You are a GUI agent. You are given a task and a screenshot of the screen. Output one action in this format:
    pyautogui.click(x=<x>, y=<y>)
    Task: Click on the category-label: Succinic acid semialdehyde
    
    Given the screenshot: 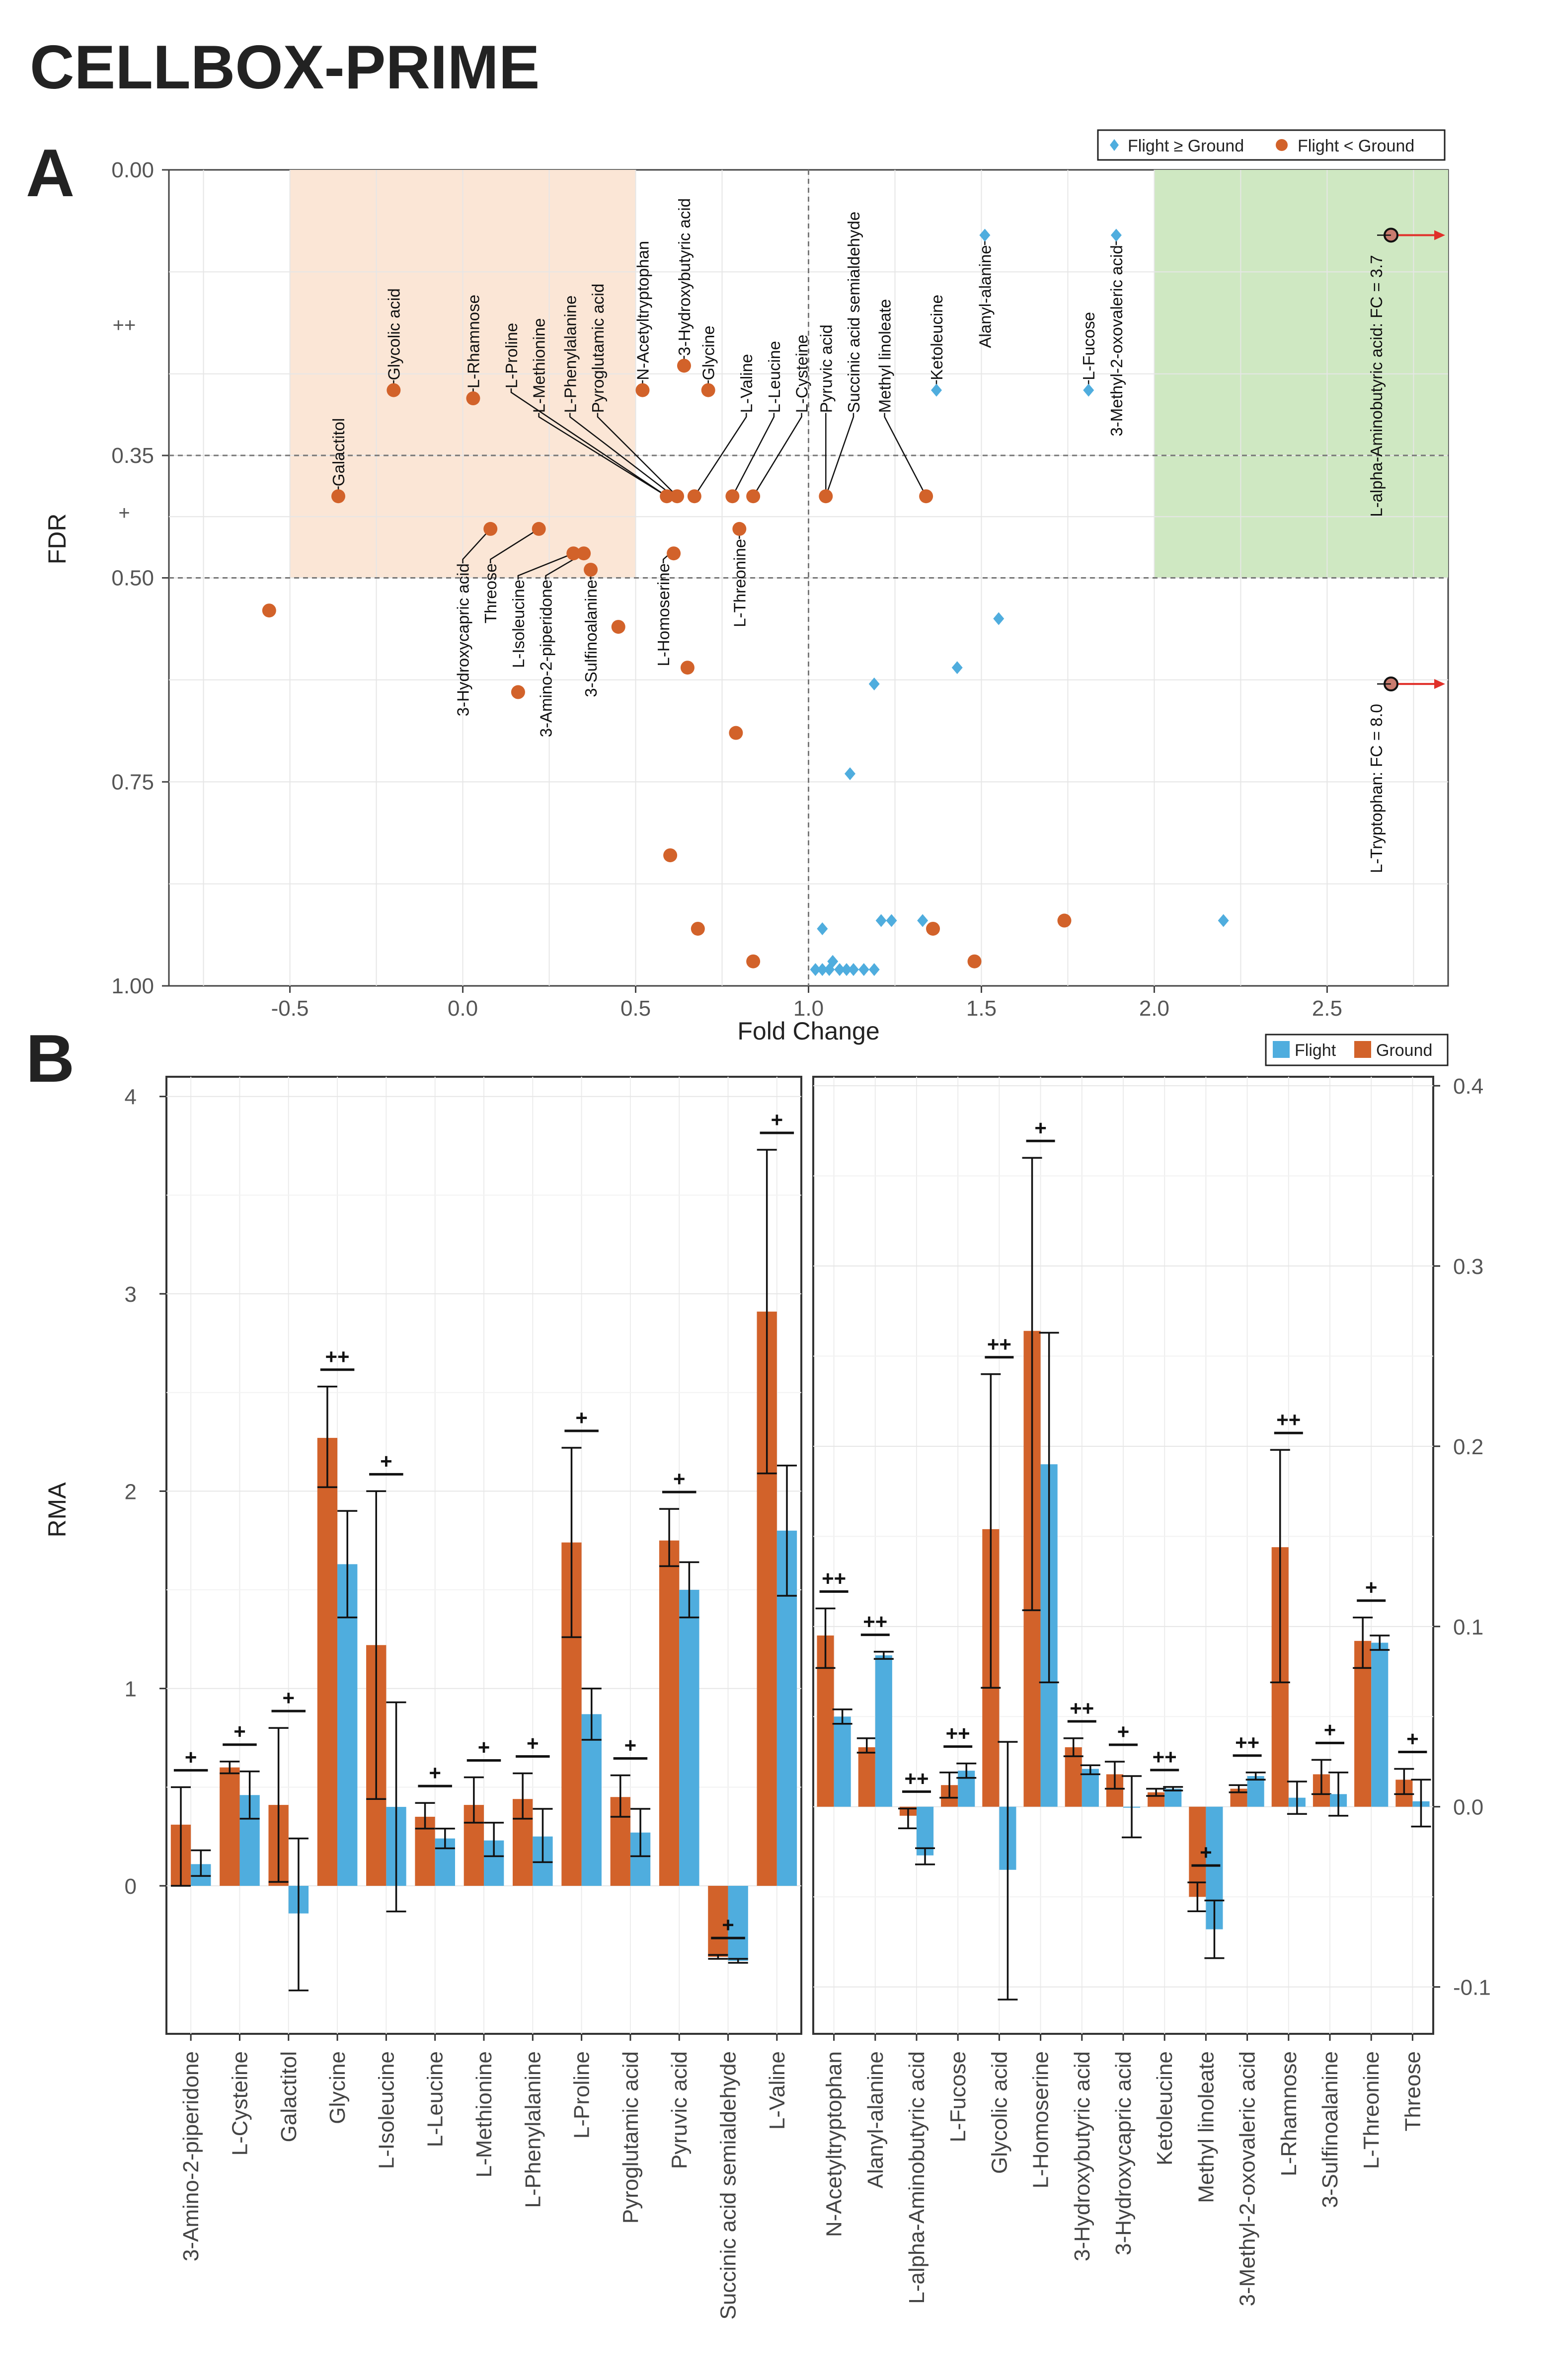 What is the action you would take?
    pyautogui.click(x=728, y=2185)
    